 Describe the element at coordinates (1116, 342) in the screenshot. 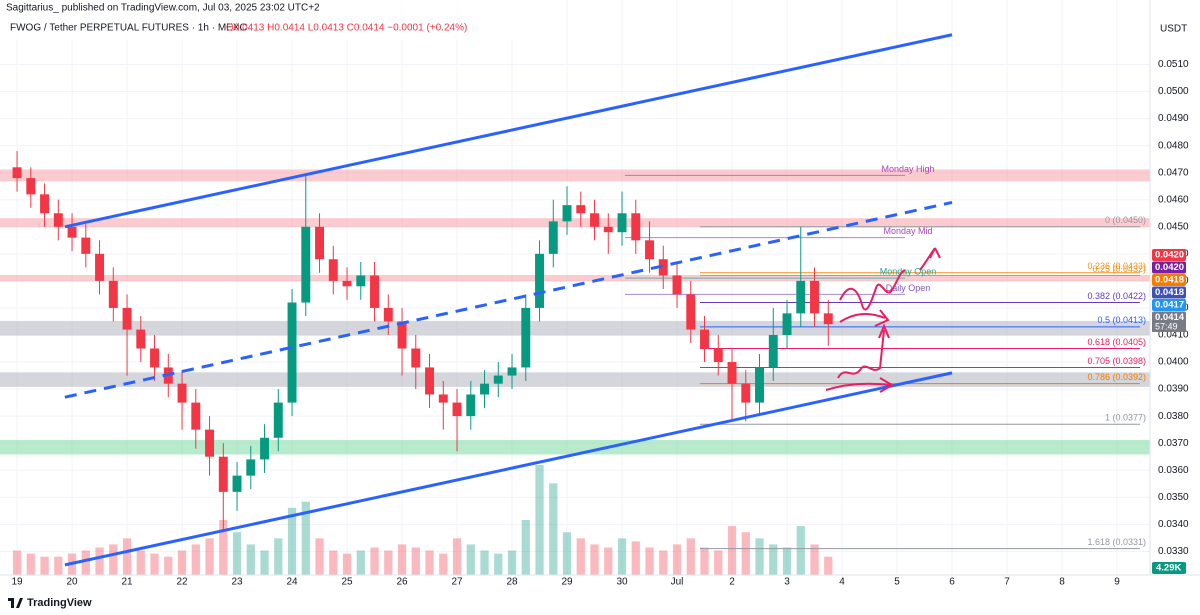

I see `fib-label: 0.618 (0.0405)` at that location.